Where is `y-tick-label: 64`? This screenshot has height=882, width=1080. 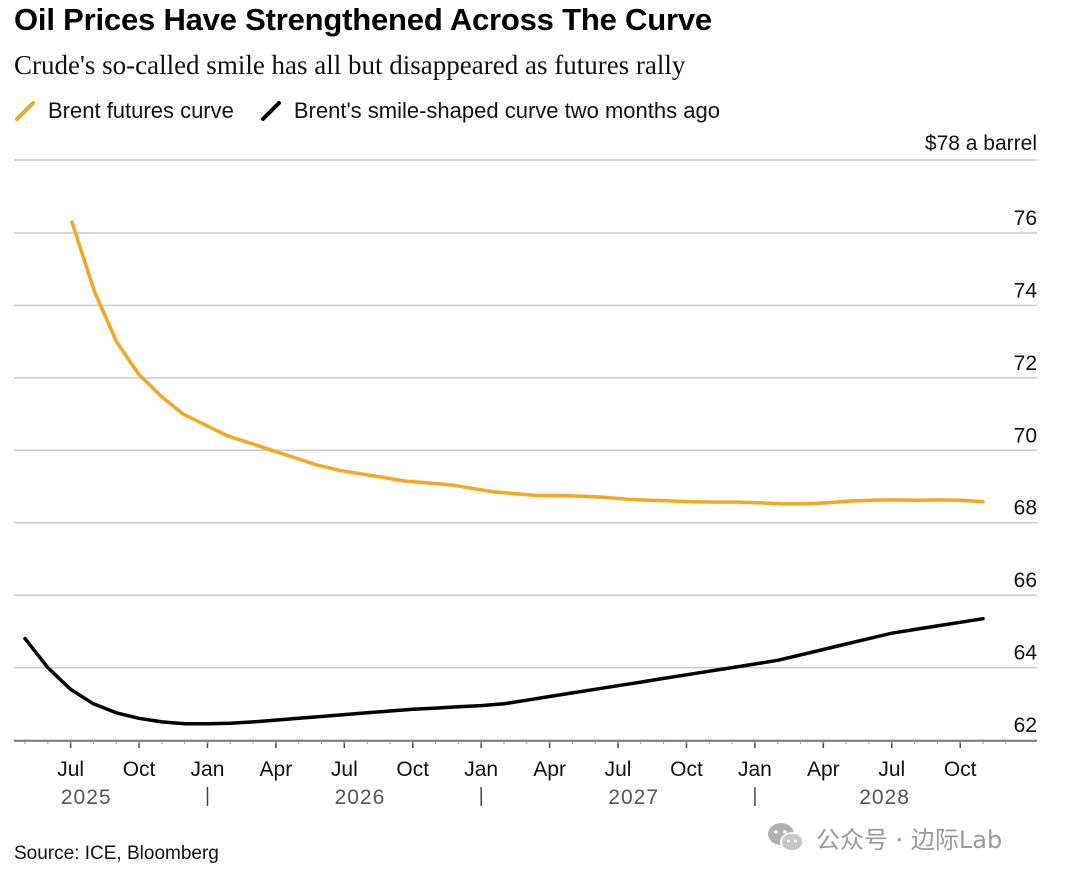
y-tick-label: 64 is located at coordinates (1026, 653).